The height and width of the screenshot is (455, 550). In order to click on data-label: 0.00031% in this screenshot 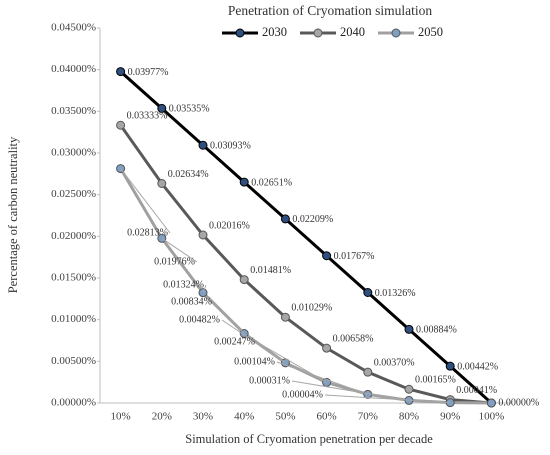, I will do `click(269, 380)`.